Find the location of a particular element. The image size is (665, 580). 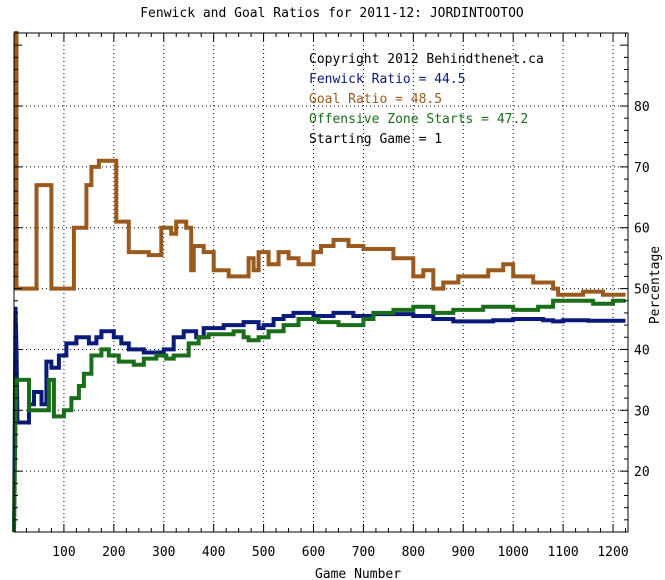

x-tick-label: 1100 is located at coordinates (562, 552).